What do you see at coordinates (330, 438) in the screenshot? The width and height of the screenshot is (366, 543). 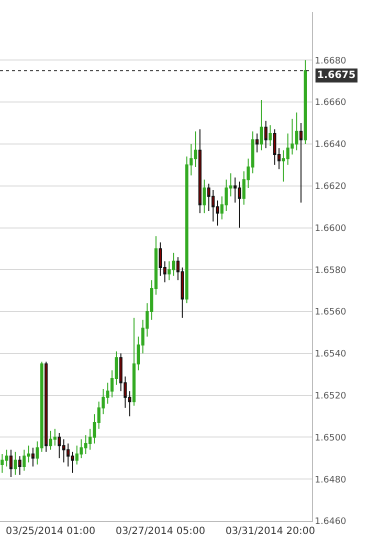 I see `y-tick-label: 1.6500` at bounding box center [330, 438].